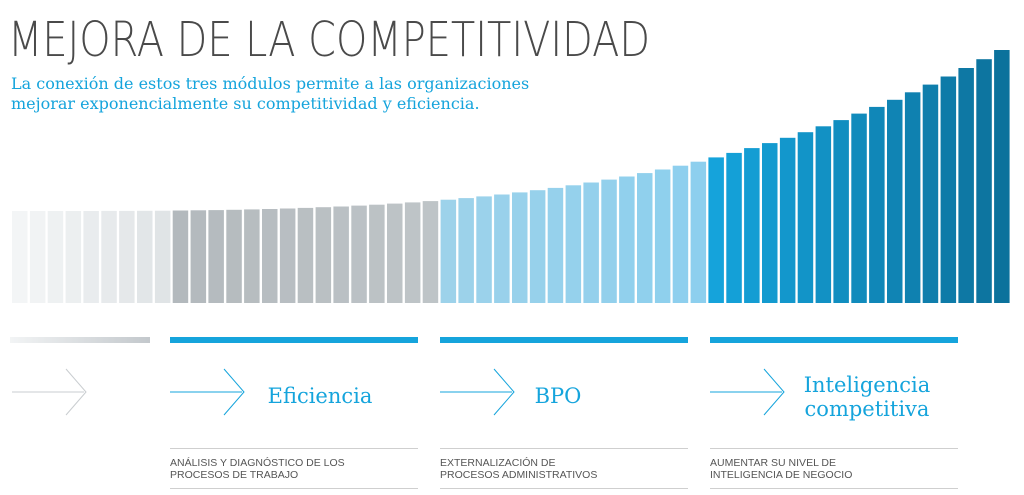 The height and width of the screenshot is (495, 1024). What do you see at coordinates (834, 340) in the screenshot?
I see `module-intelligence-bar` at bounding box center [834, 340].